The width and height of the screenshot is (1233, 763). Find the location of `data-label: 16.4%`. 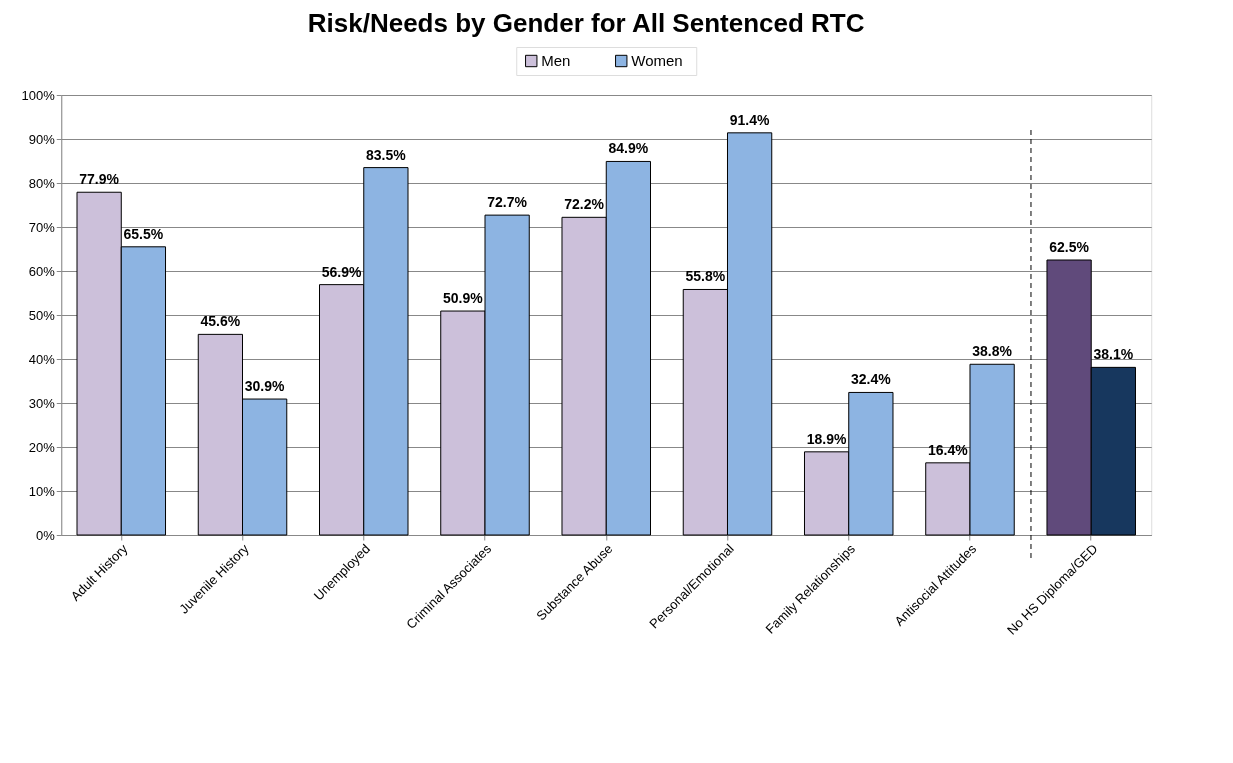

data-label: 16.4% is located at coordinates (948, 449).